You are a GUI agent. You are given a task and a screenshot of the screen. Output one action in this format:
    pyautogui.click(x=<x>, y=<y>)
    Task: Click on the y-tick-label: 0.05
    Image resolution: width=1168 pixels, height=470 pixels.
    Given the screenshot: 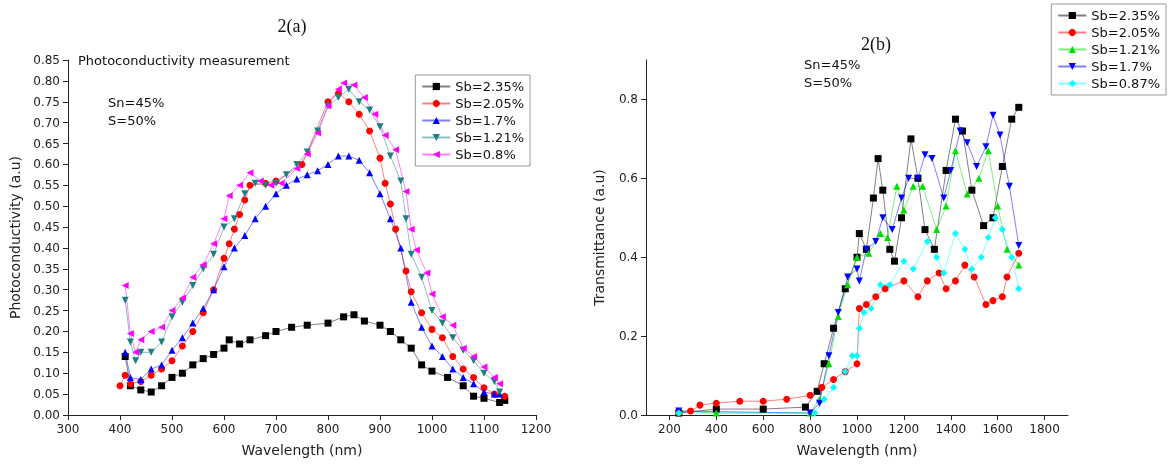 What is the action you would take?
    pyautogui.click(x=46, y=394)
    